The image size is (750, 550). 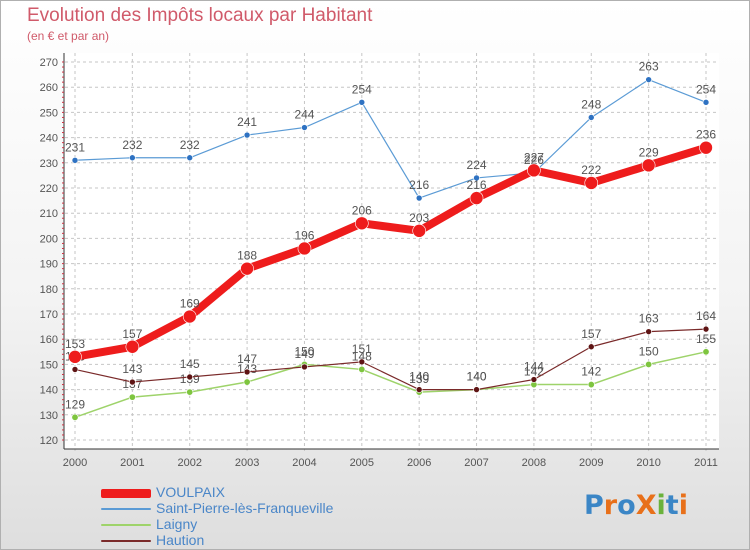 I want to click on y-tick-label: 260, so click(x=49, y=88).